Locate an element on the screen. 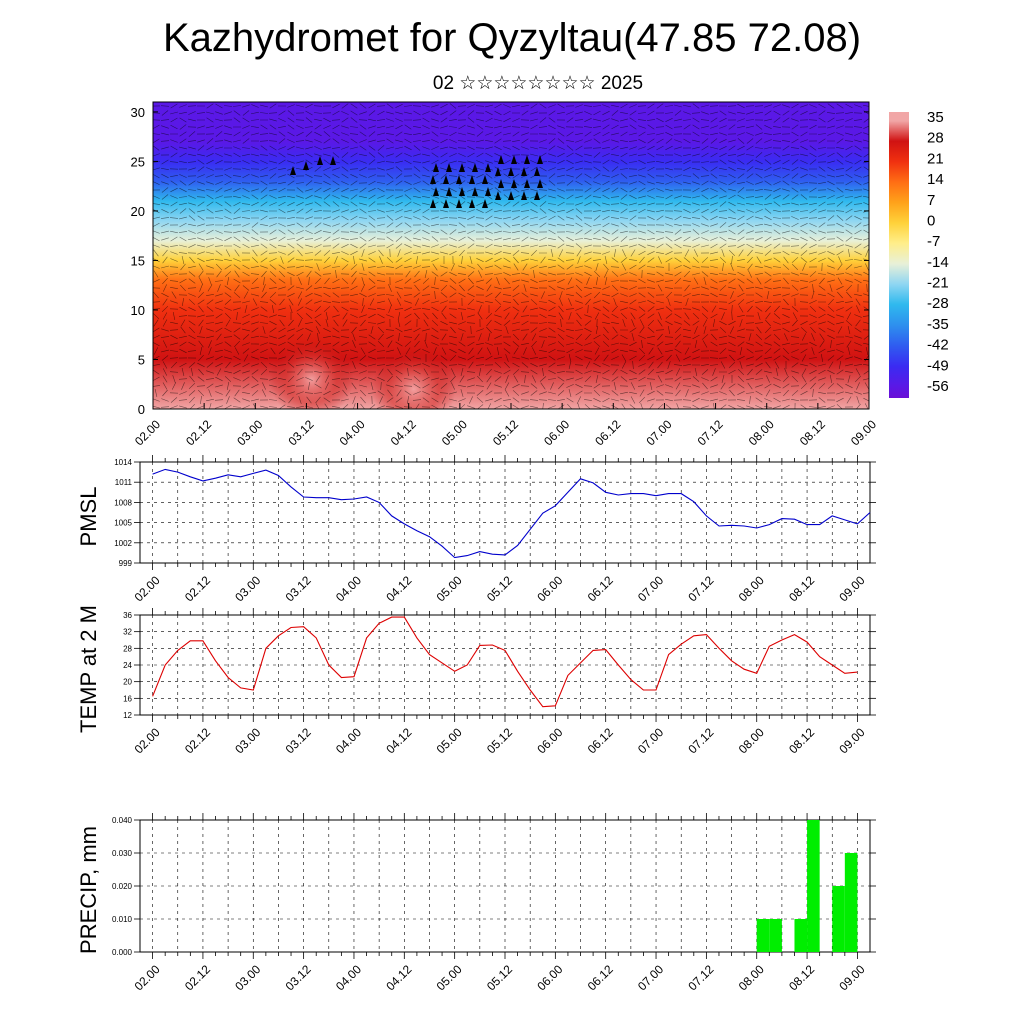  pmsl-ytick-label: 1008 is located at coordinates (123, 502).